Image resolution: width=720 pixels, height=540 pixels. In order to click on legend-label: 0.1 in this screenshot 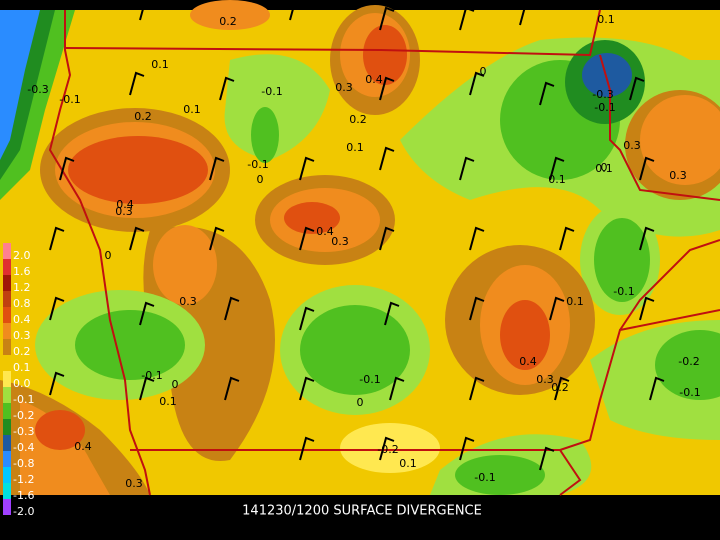, I will do `click(22, 367)`.